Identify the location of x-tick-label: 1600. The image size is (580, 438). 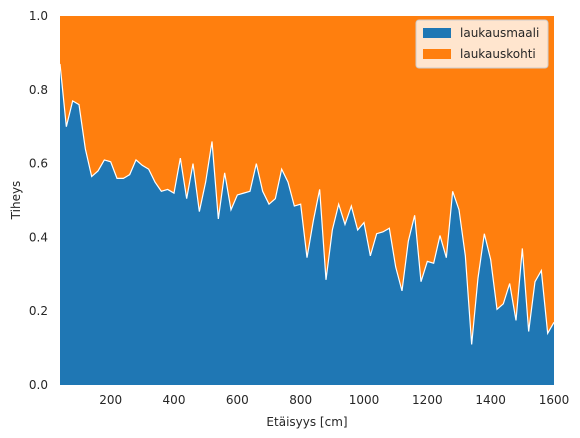
(554, 400).